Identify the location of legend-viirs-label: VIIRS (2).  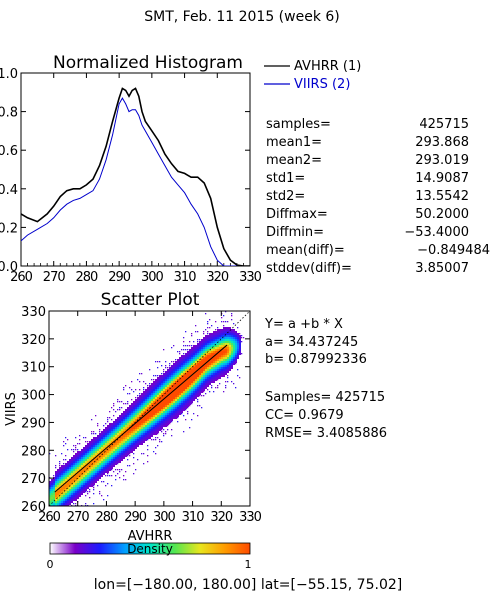
(322, 84).